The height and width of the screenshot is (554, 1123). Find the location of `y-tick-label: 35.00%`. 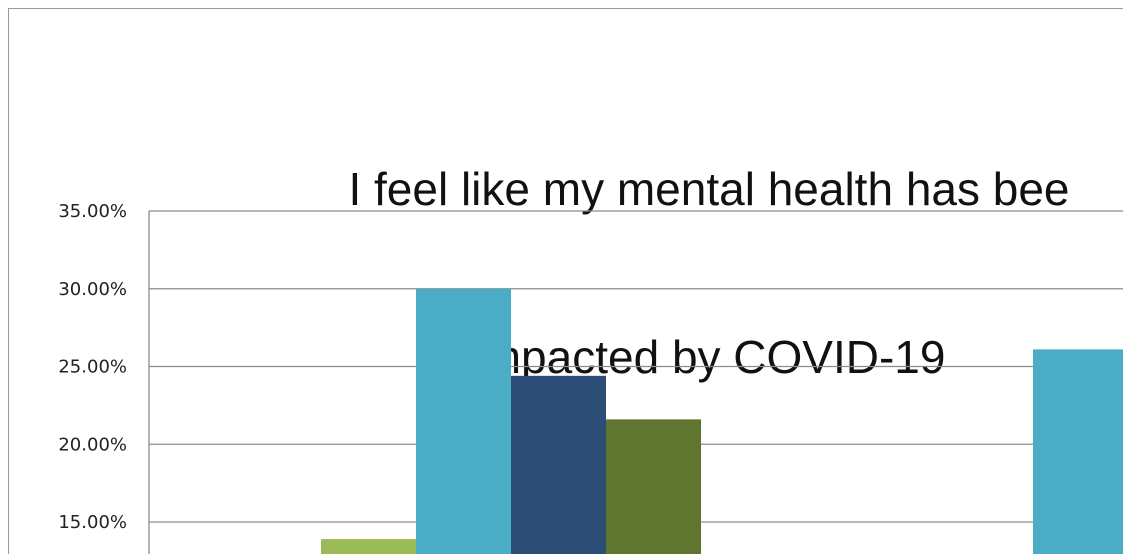

y-tick-label: 35.00% is located at coordinates (92, 211).